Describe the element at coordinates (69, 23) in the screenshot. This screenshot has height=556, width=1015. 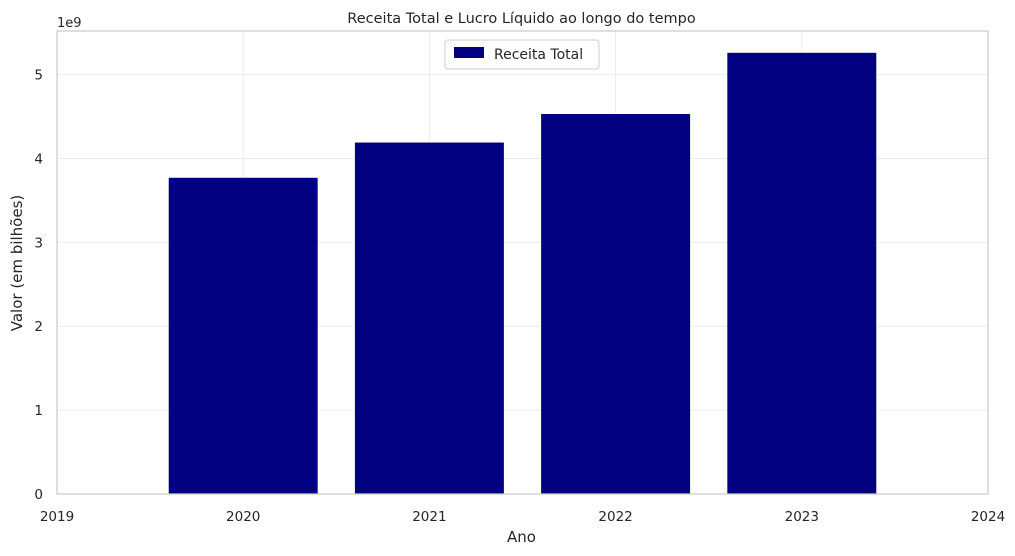
I see `y-axis-offset-label: 1e9` at that location.